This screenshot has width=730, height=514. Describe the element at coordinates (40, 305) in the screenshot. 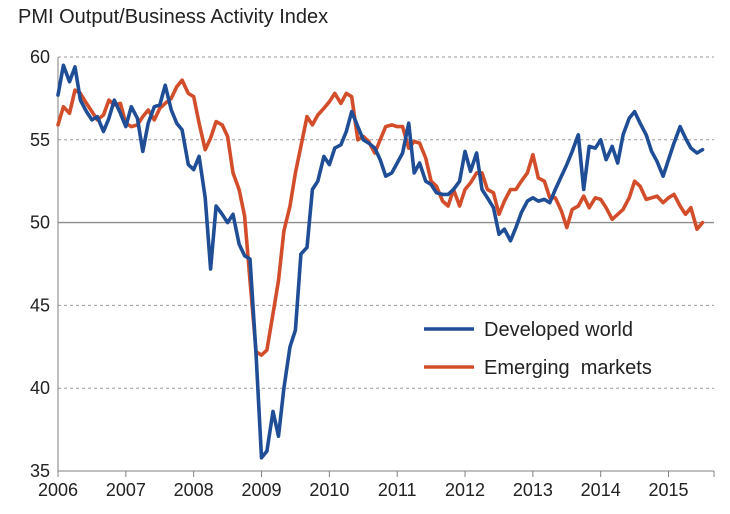

I see `y-tick-label: 45` at that location.